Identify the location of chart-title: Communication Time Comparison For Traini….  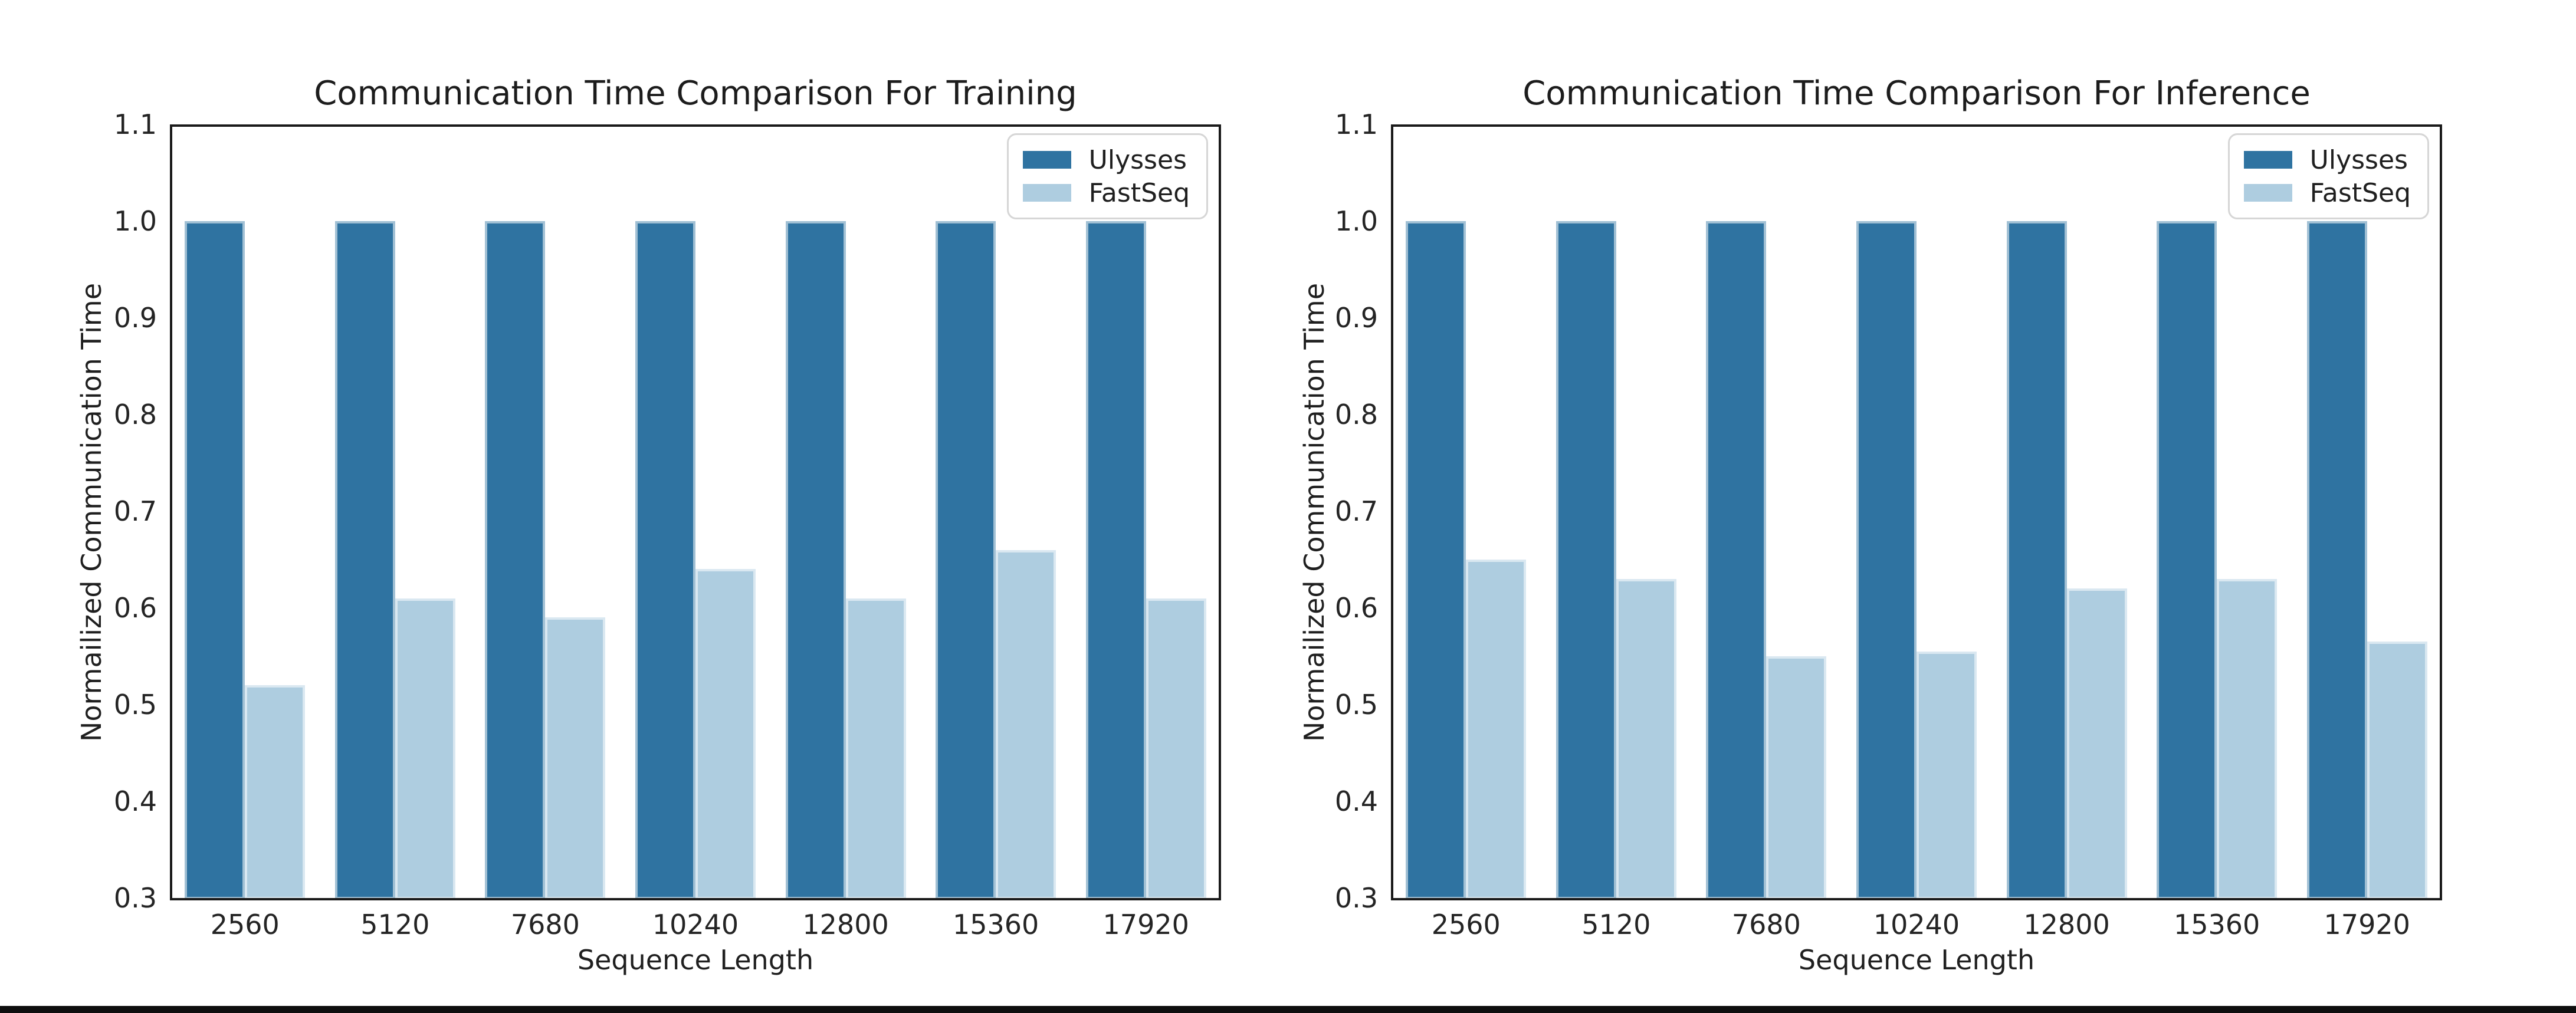
(695, 93).